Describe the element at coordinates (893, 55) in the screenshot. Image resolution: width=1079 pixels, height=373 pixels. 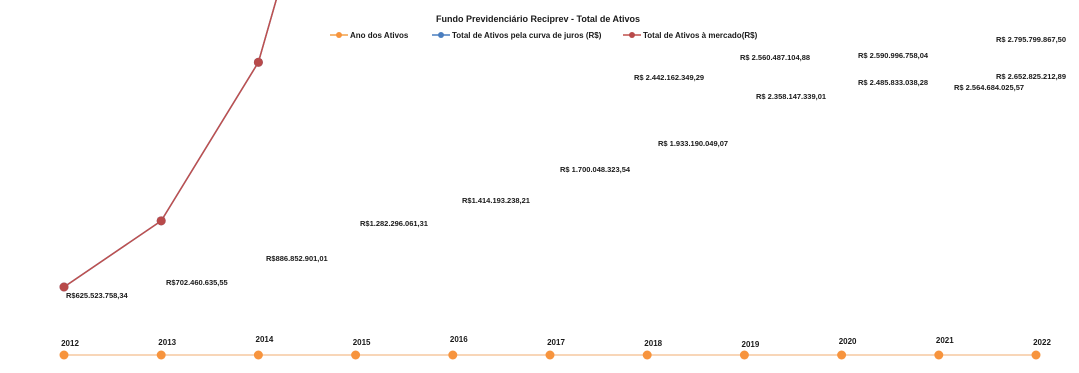
I see `curva-label-2021: R$ 2.590.996.758,04` at that location.